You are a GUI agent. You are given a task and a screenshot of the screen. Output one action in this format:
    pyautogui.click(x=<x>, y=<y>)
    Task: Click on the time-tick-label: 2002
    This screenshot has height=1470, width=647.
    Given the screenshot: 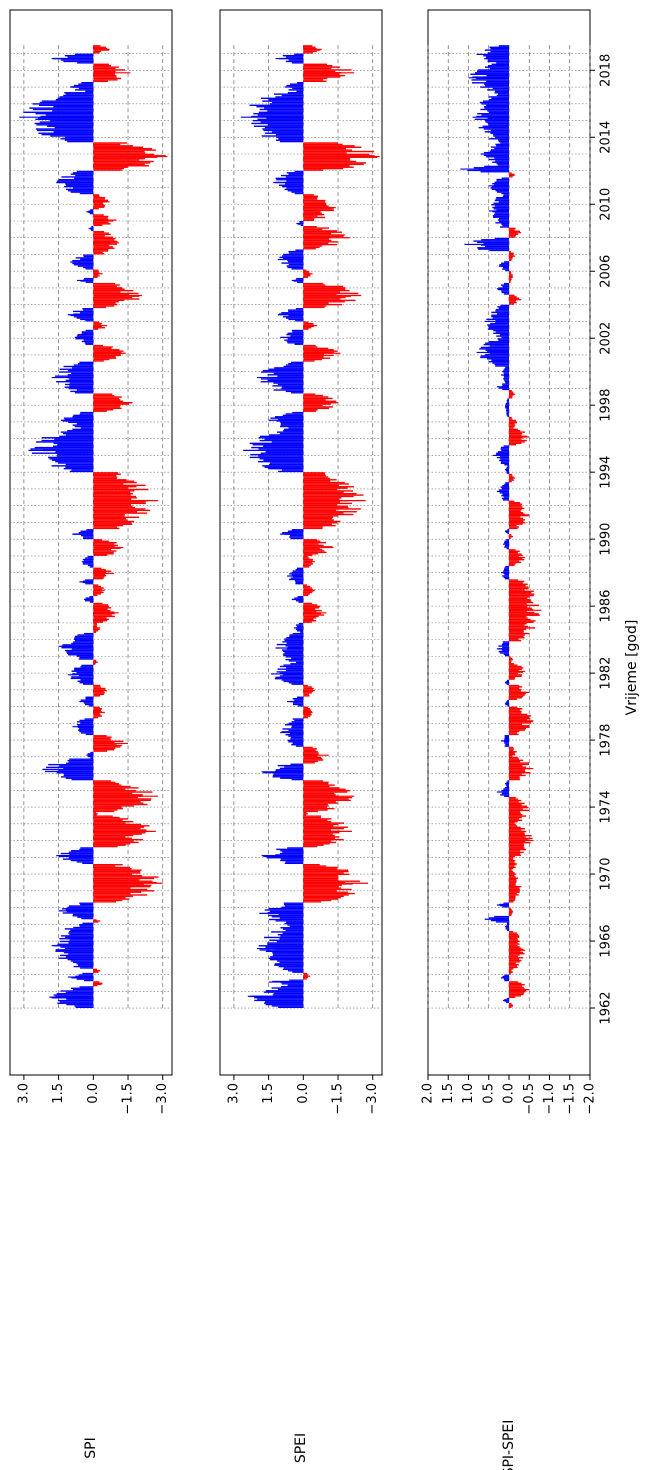 What is the action you would take?
    pyautogui.click(x=606, y=338)
    